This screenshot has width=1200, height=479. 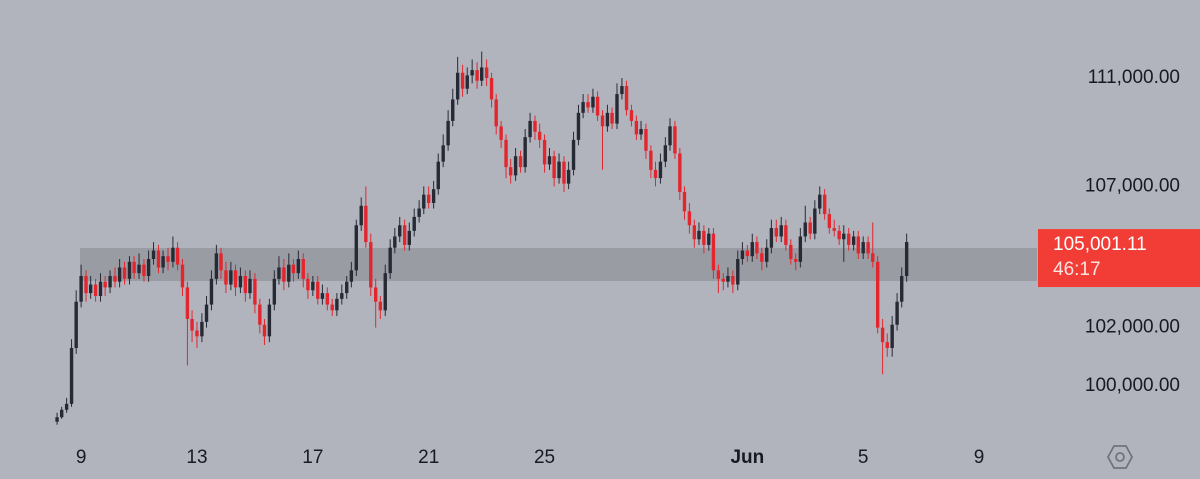 I want to click on settings-hexagon, so click(x=1120, y=457).